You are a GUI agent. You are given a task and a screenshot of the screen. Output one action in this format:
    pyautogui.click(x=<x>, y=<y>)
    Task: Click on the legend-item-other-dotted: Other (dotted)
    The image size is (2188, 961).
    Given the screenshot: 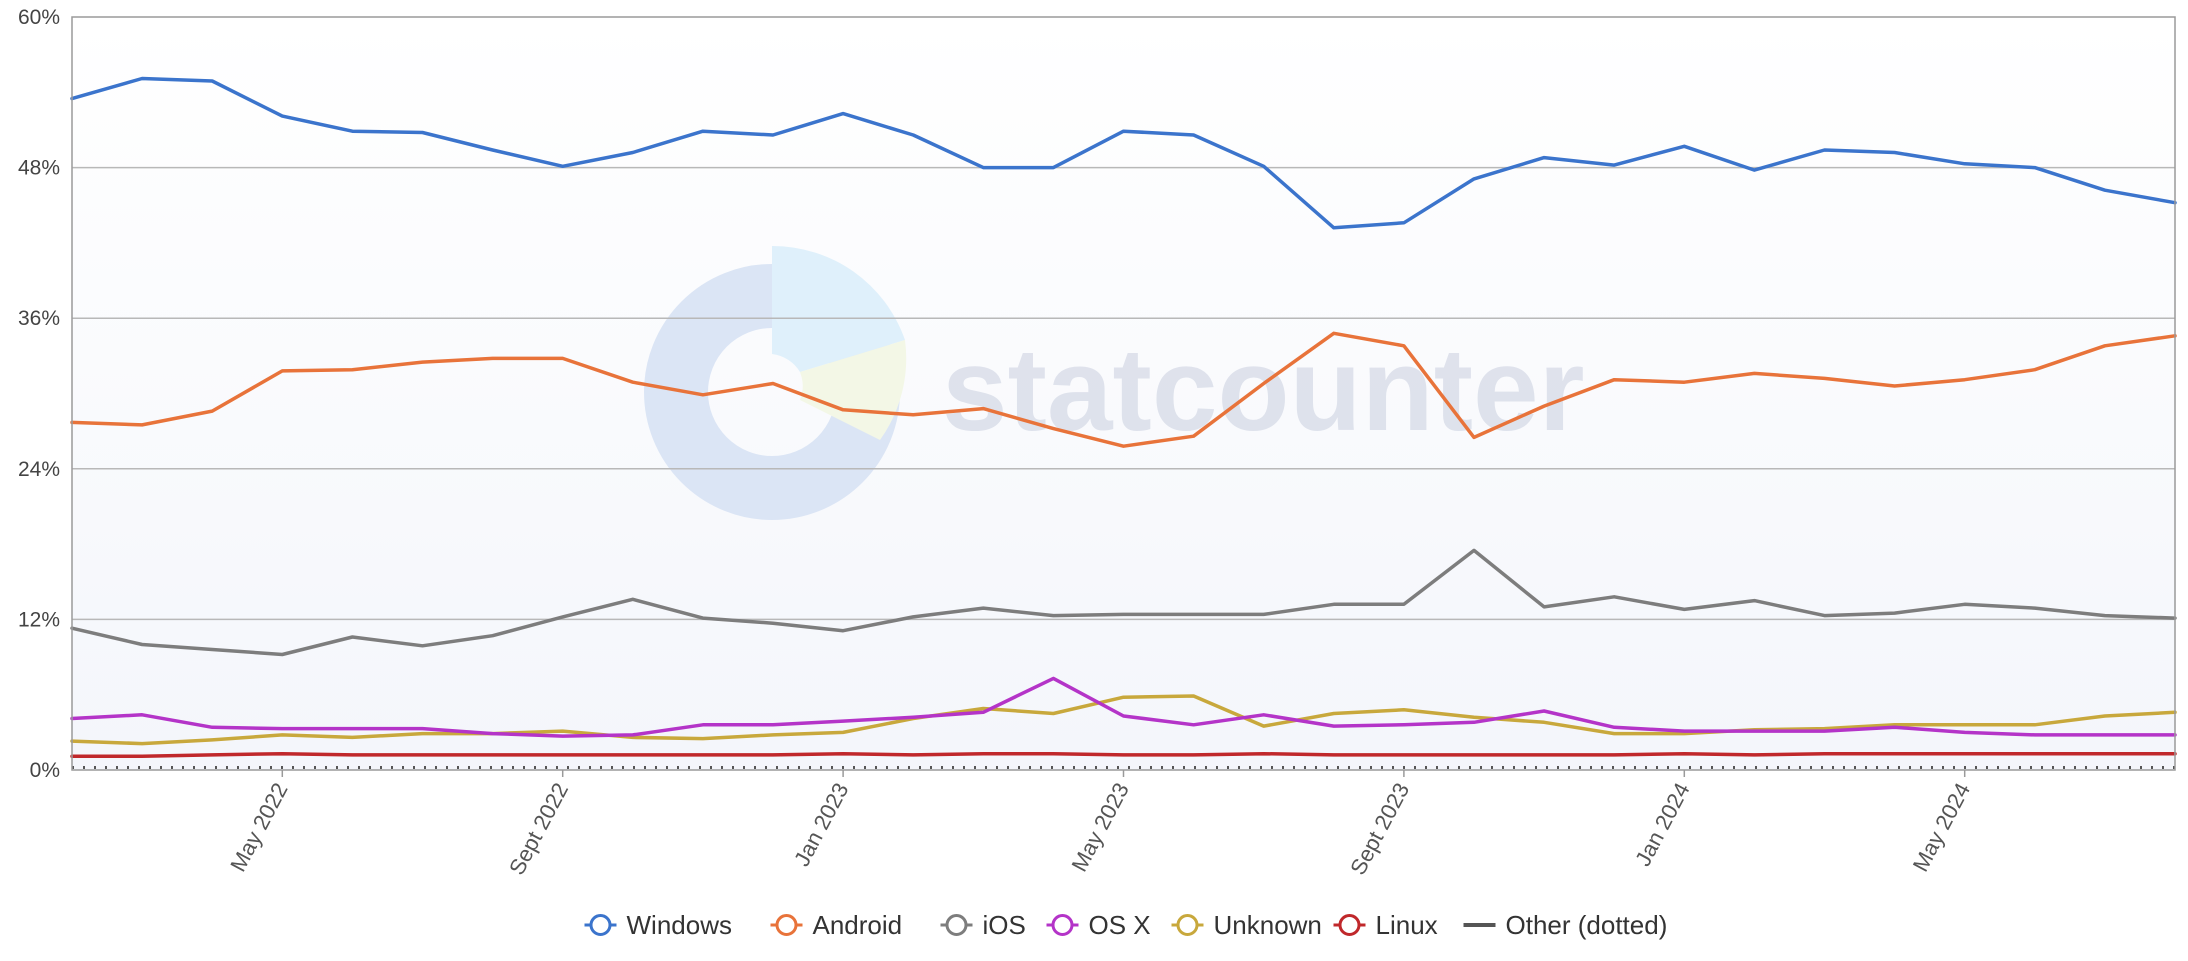 What is the action you would take?
    pyautogui.click(x=1565, y=925)
    